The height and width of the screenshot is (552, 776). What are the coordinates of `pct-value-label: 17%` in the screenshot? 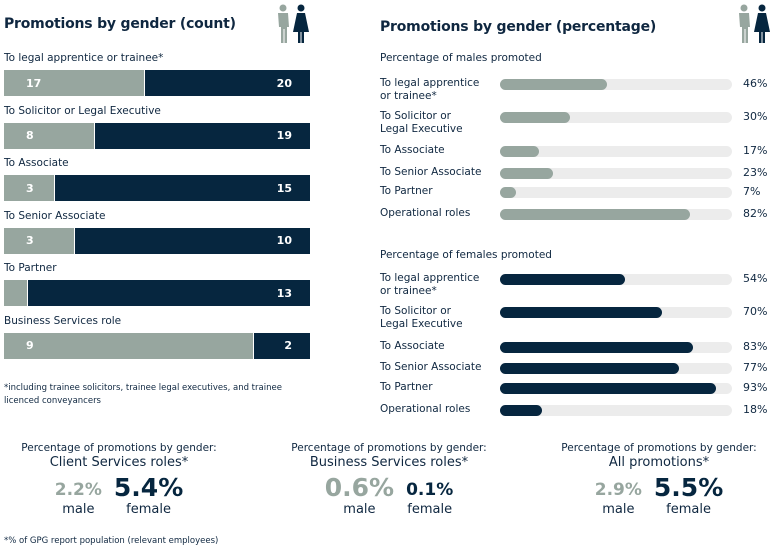 It's located at (755, 150).